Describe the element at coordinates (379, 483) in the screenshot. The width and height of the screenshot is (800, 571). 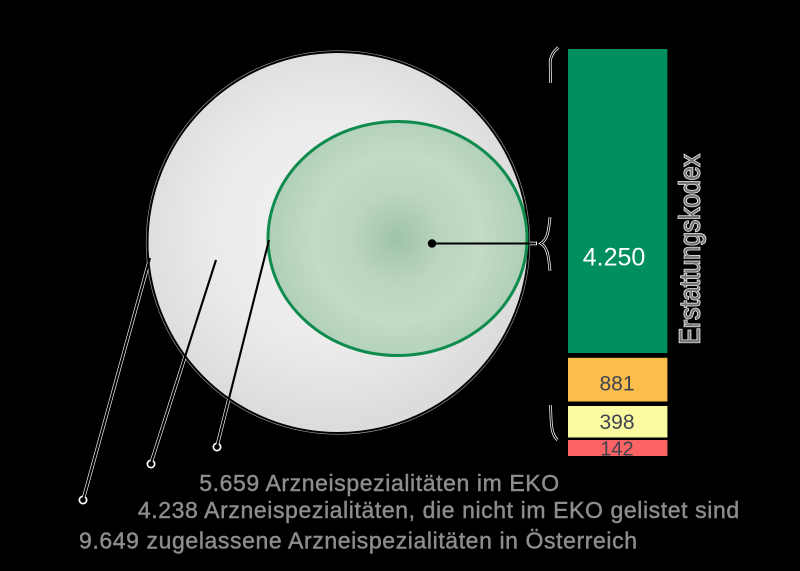
I see `svg-text:5.659 Arzneispezialitäten im E: 5.659 Arzneispezialitäten im EKO` at that location.